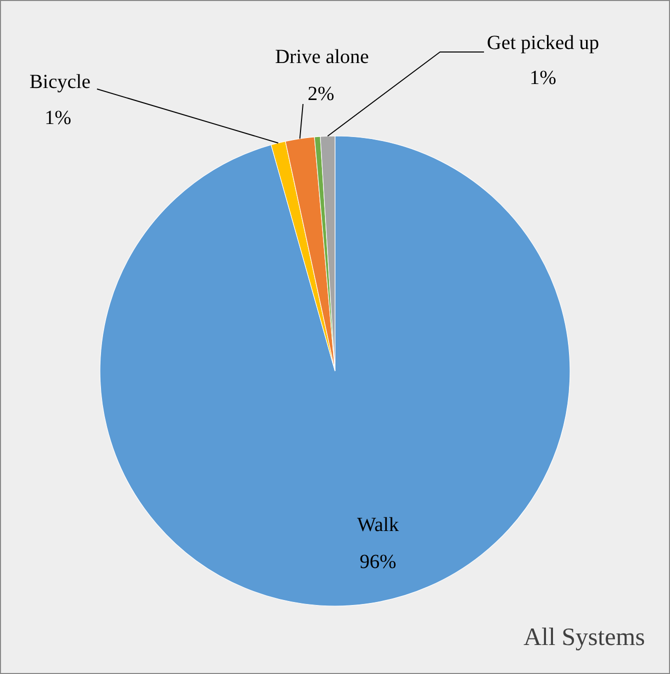 Image resolution: width=670 pixels, height=674 pixels. Describe the element at coordinates (378, 562) in the screenshot. I see `data-label: 96%` at that location.